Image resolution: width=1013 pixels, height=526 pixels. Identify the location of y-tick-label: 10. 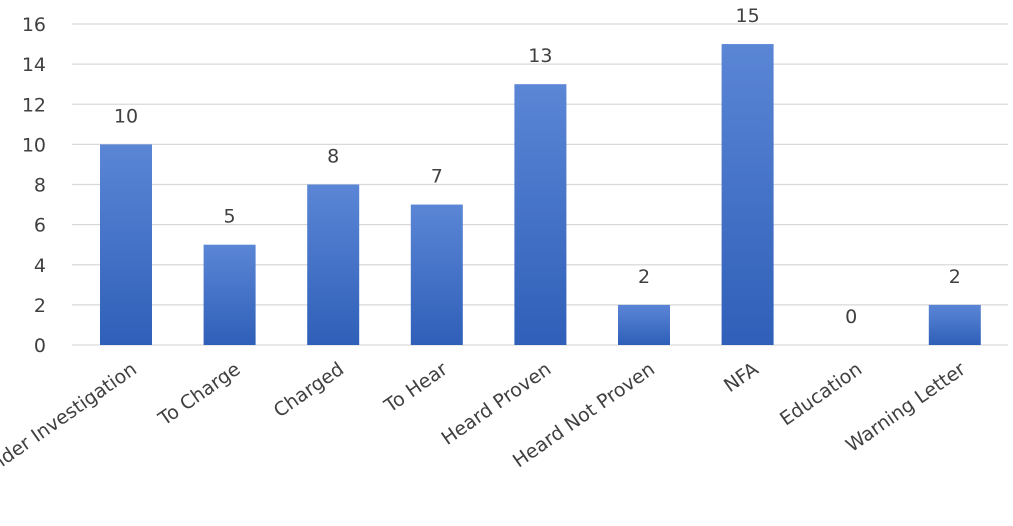
(34, 145).